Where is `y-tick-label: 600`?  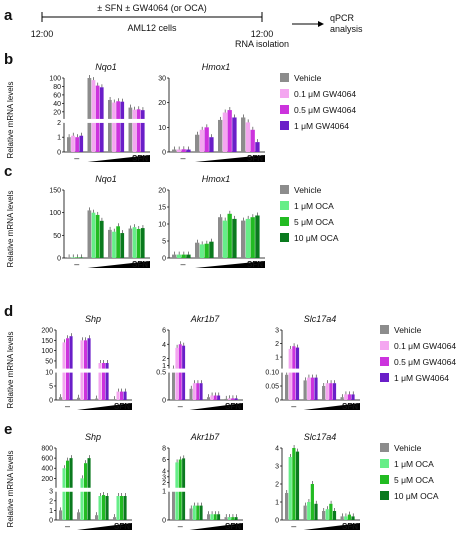 y-tick-label: 600 is located at coordinates (47, 459).